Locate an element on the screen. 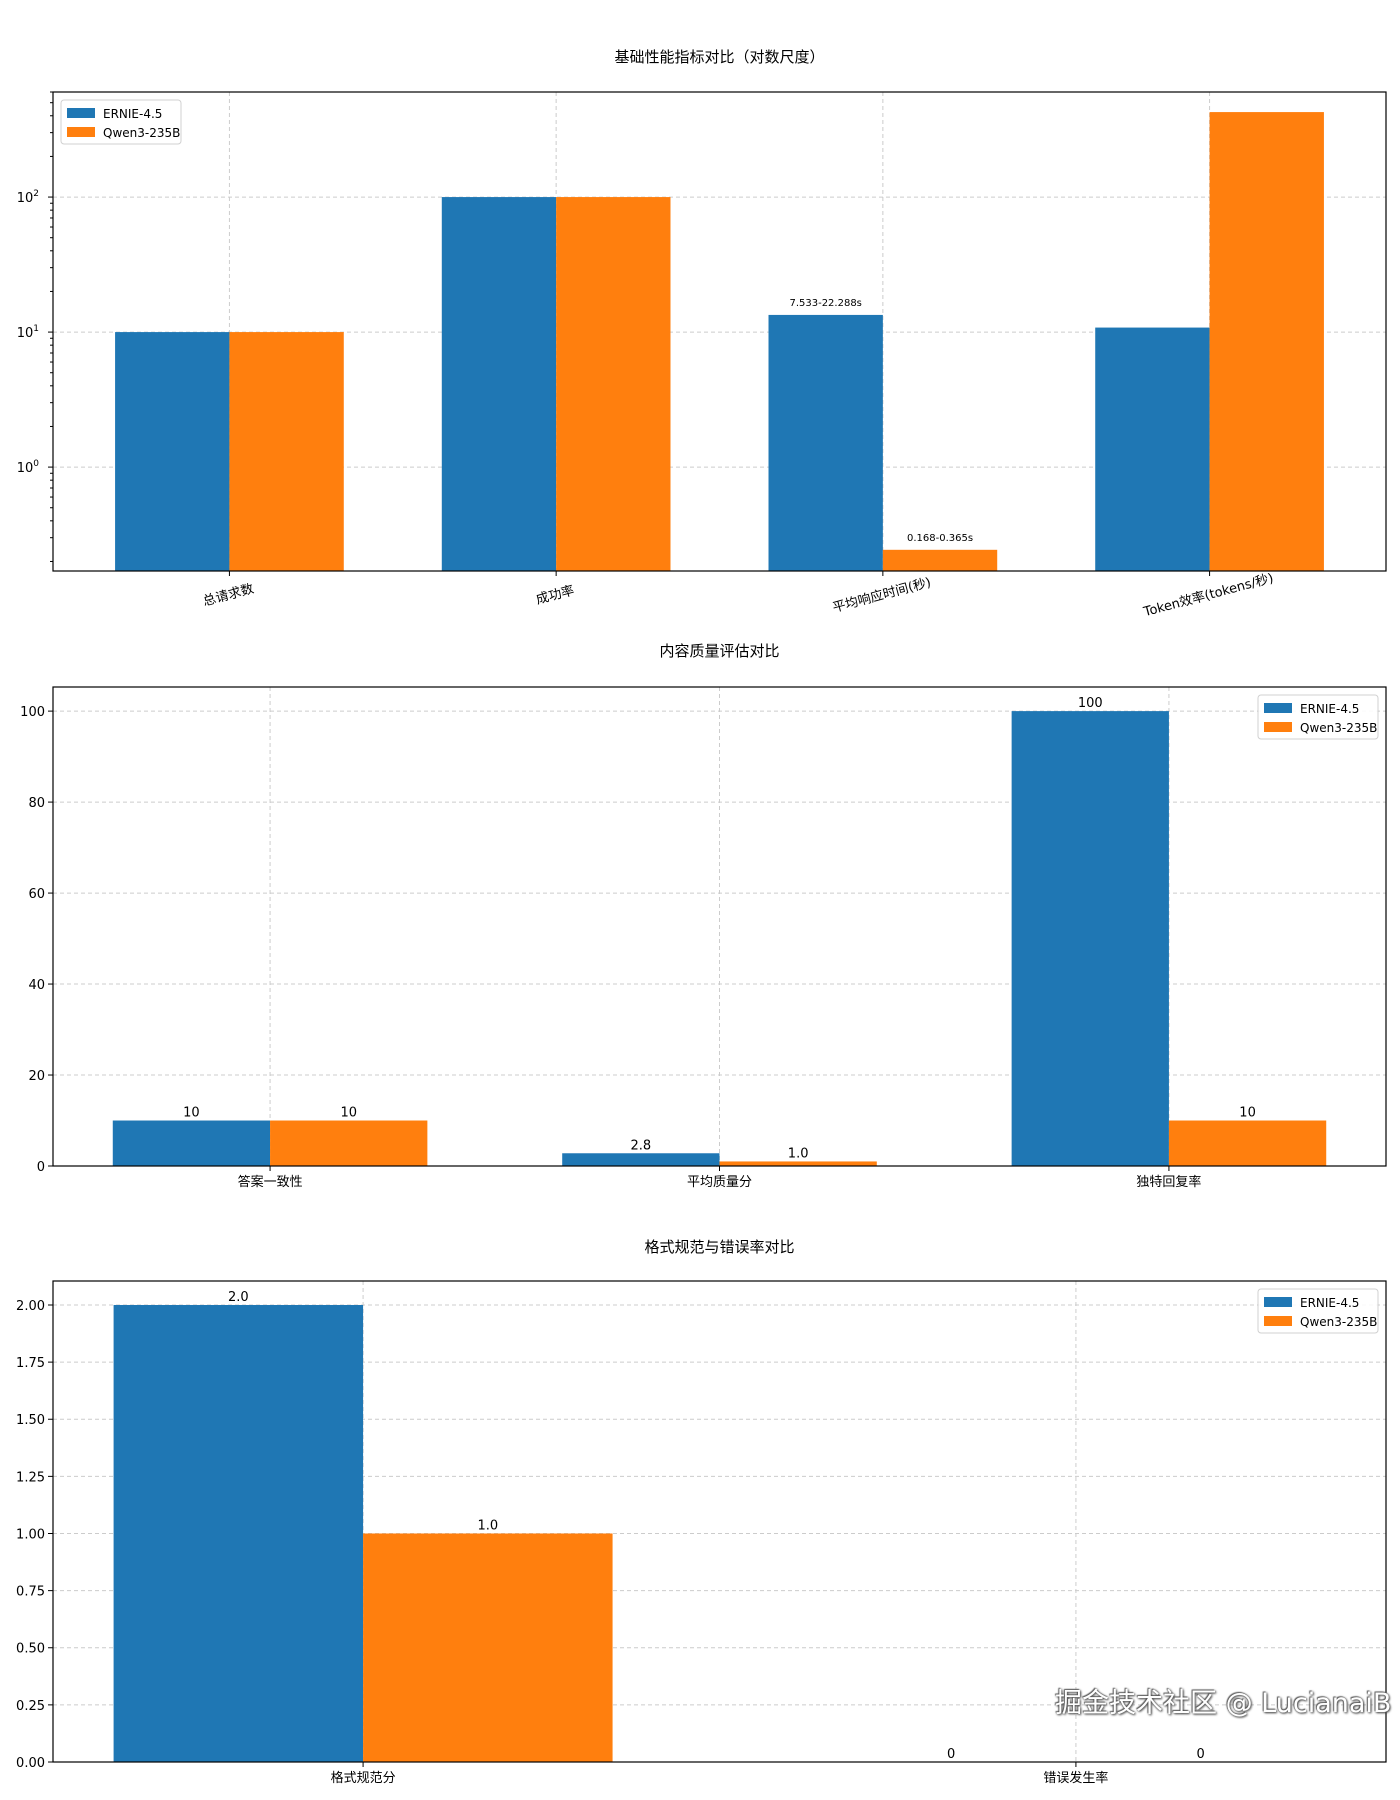 The width and height of the screenshot is (1400, 1800). x-tick-label: Token效率(tokens/秒) is located at coordinates (1208, 595).